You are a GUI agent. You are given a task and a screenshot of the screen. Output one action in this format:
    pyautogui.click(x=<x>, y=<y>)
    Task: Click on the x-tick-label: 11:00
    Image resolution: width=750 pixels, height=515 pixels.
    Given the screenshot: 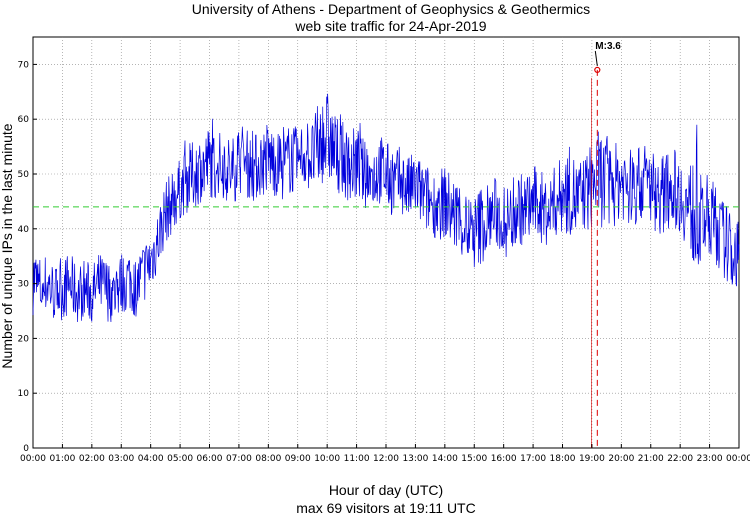 What is the action you would take?
    pyautogui.click(x=357, y=459)
    